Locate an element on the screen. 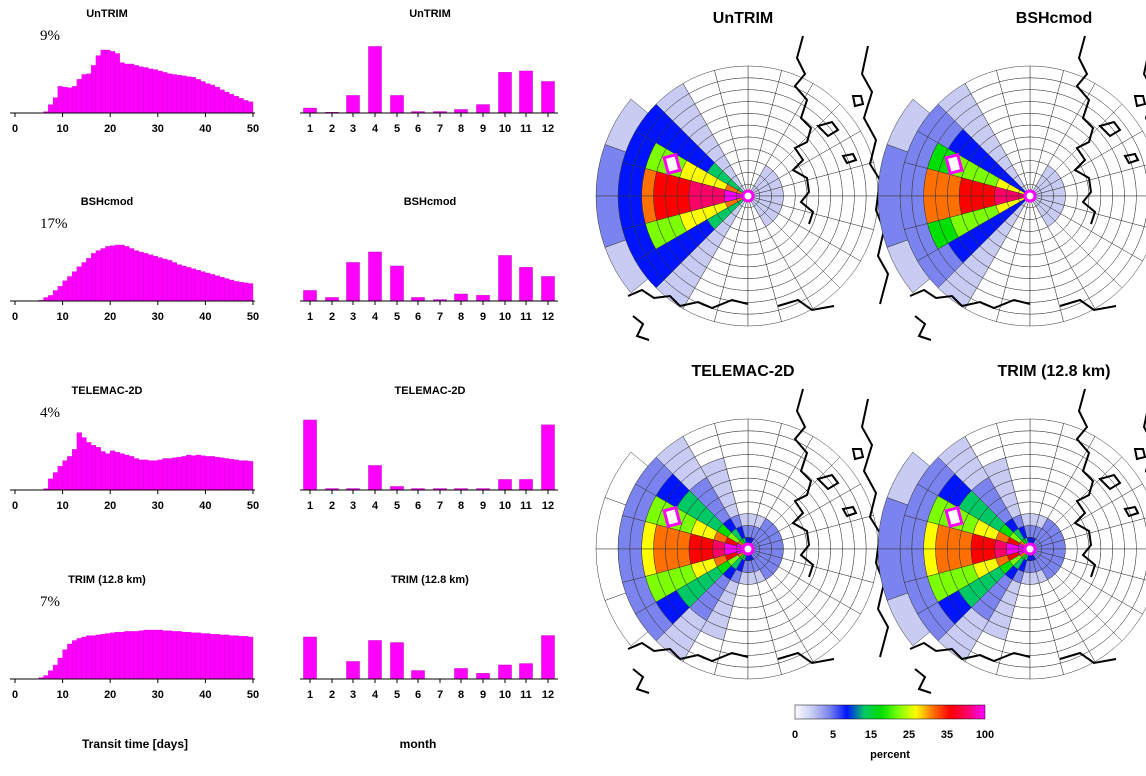 This screenshot has height=776, width=1146. tick-label: 11 is located at coordinates (526, 695).